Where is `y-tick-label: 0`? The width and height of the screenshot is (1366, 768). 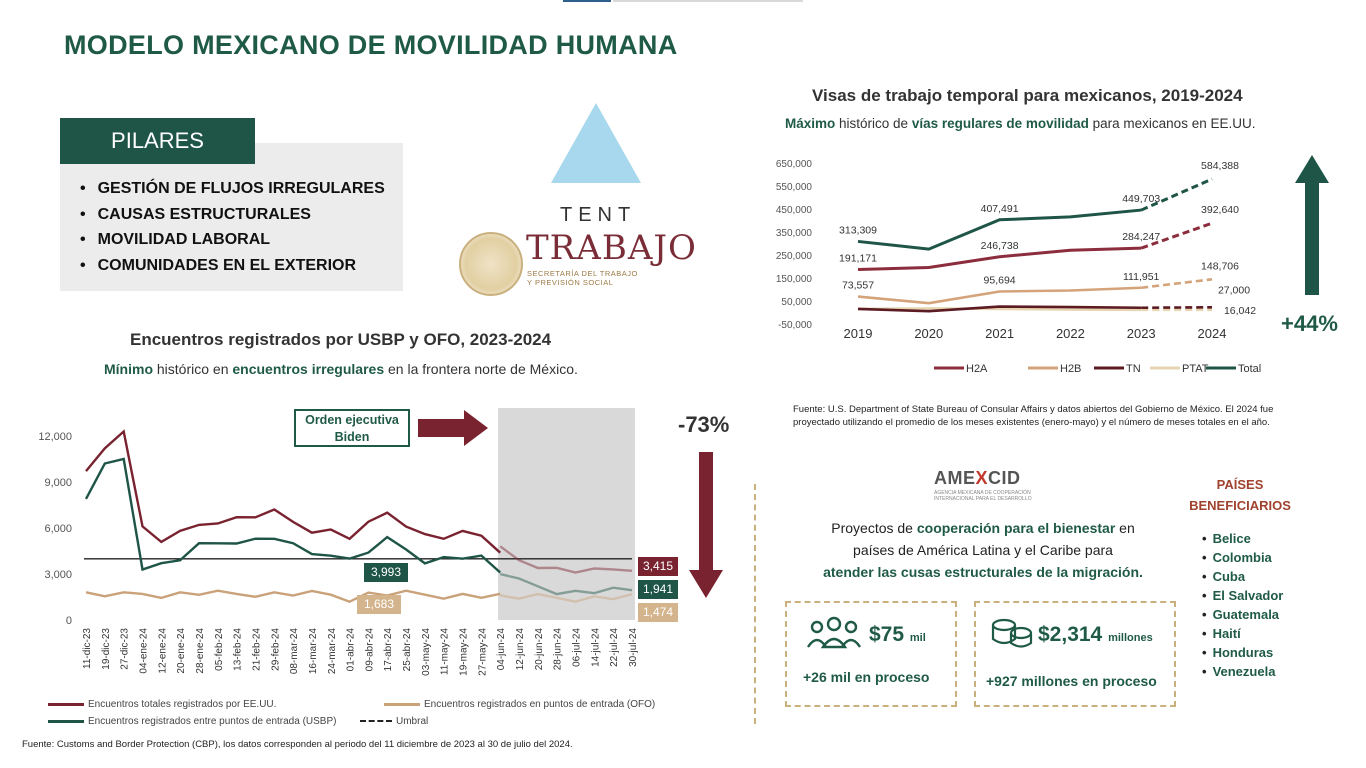
y-tick-label: 0 is located at coordinates (69, 621).